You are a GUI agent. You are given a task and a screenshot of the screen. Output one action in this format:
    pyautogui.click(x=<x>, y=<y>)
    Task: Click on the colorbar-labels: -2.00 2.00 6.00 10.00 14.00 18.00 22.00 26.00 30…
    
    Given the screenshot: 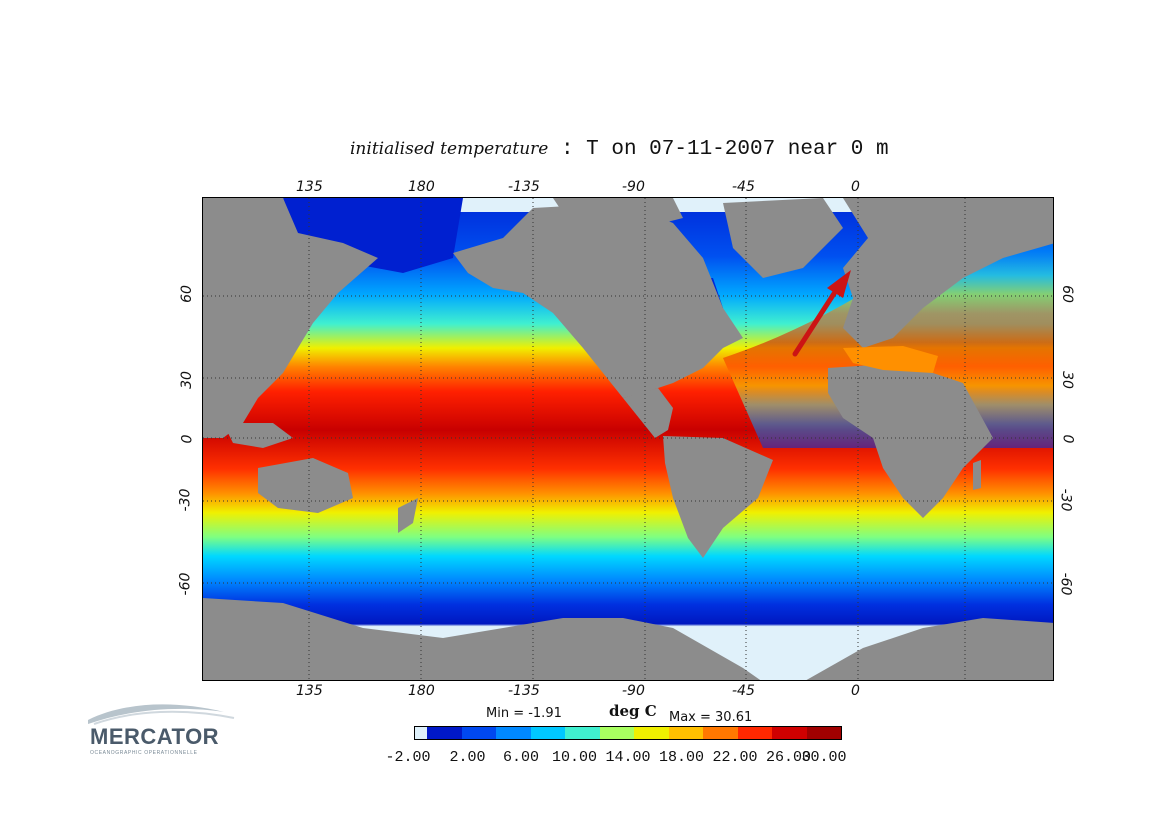 What is the action you would take?
    pyautogui.click(x=584, y=759)
    